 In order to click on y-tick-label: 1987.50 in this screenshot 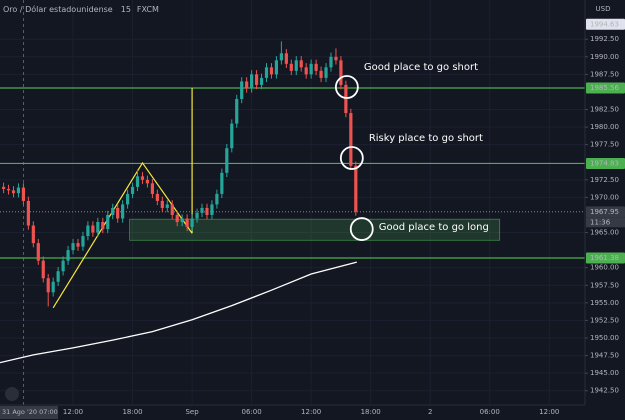, I will do `click(604, 74)`.